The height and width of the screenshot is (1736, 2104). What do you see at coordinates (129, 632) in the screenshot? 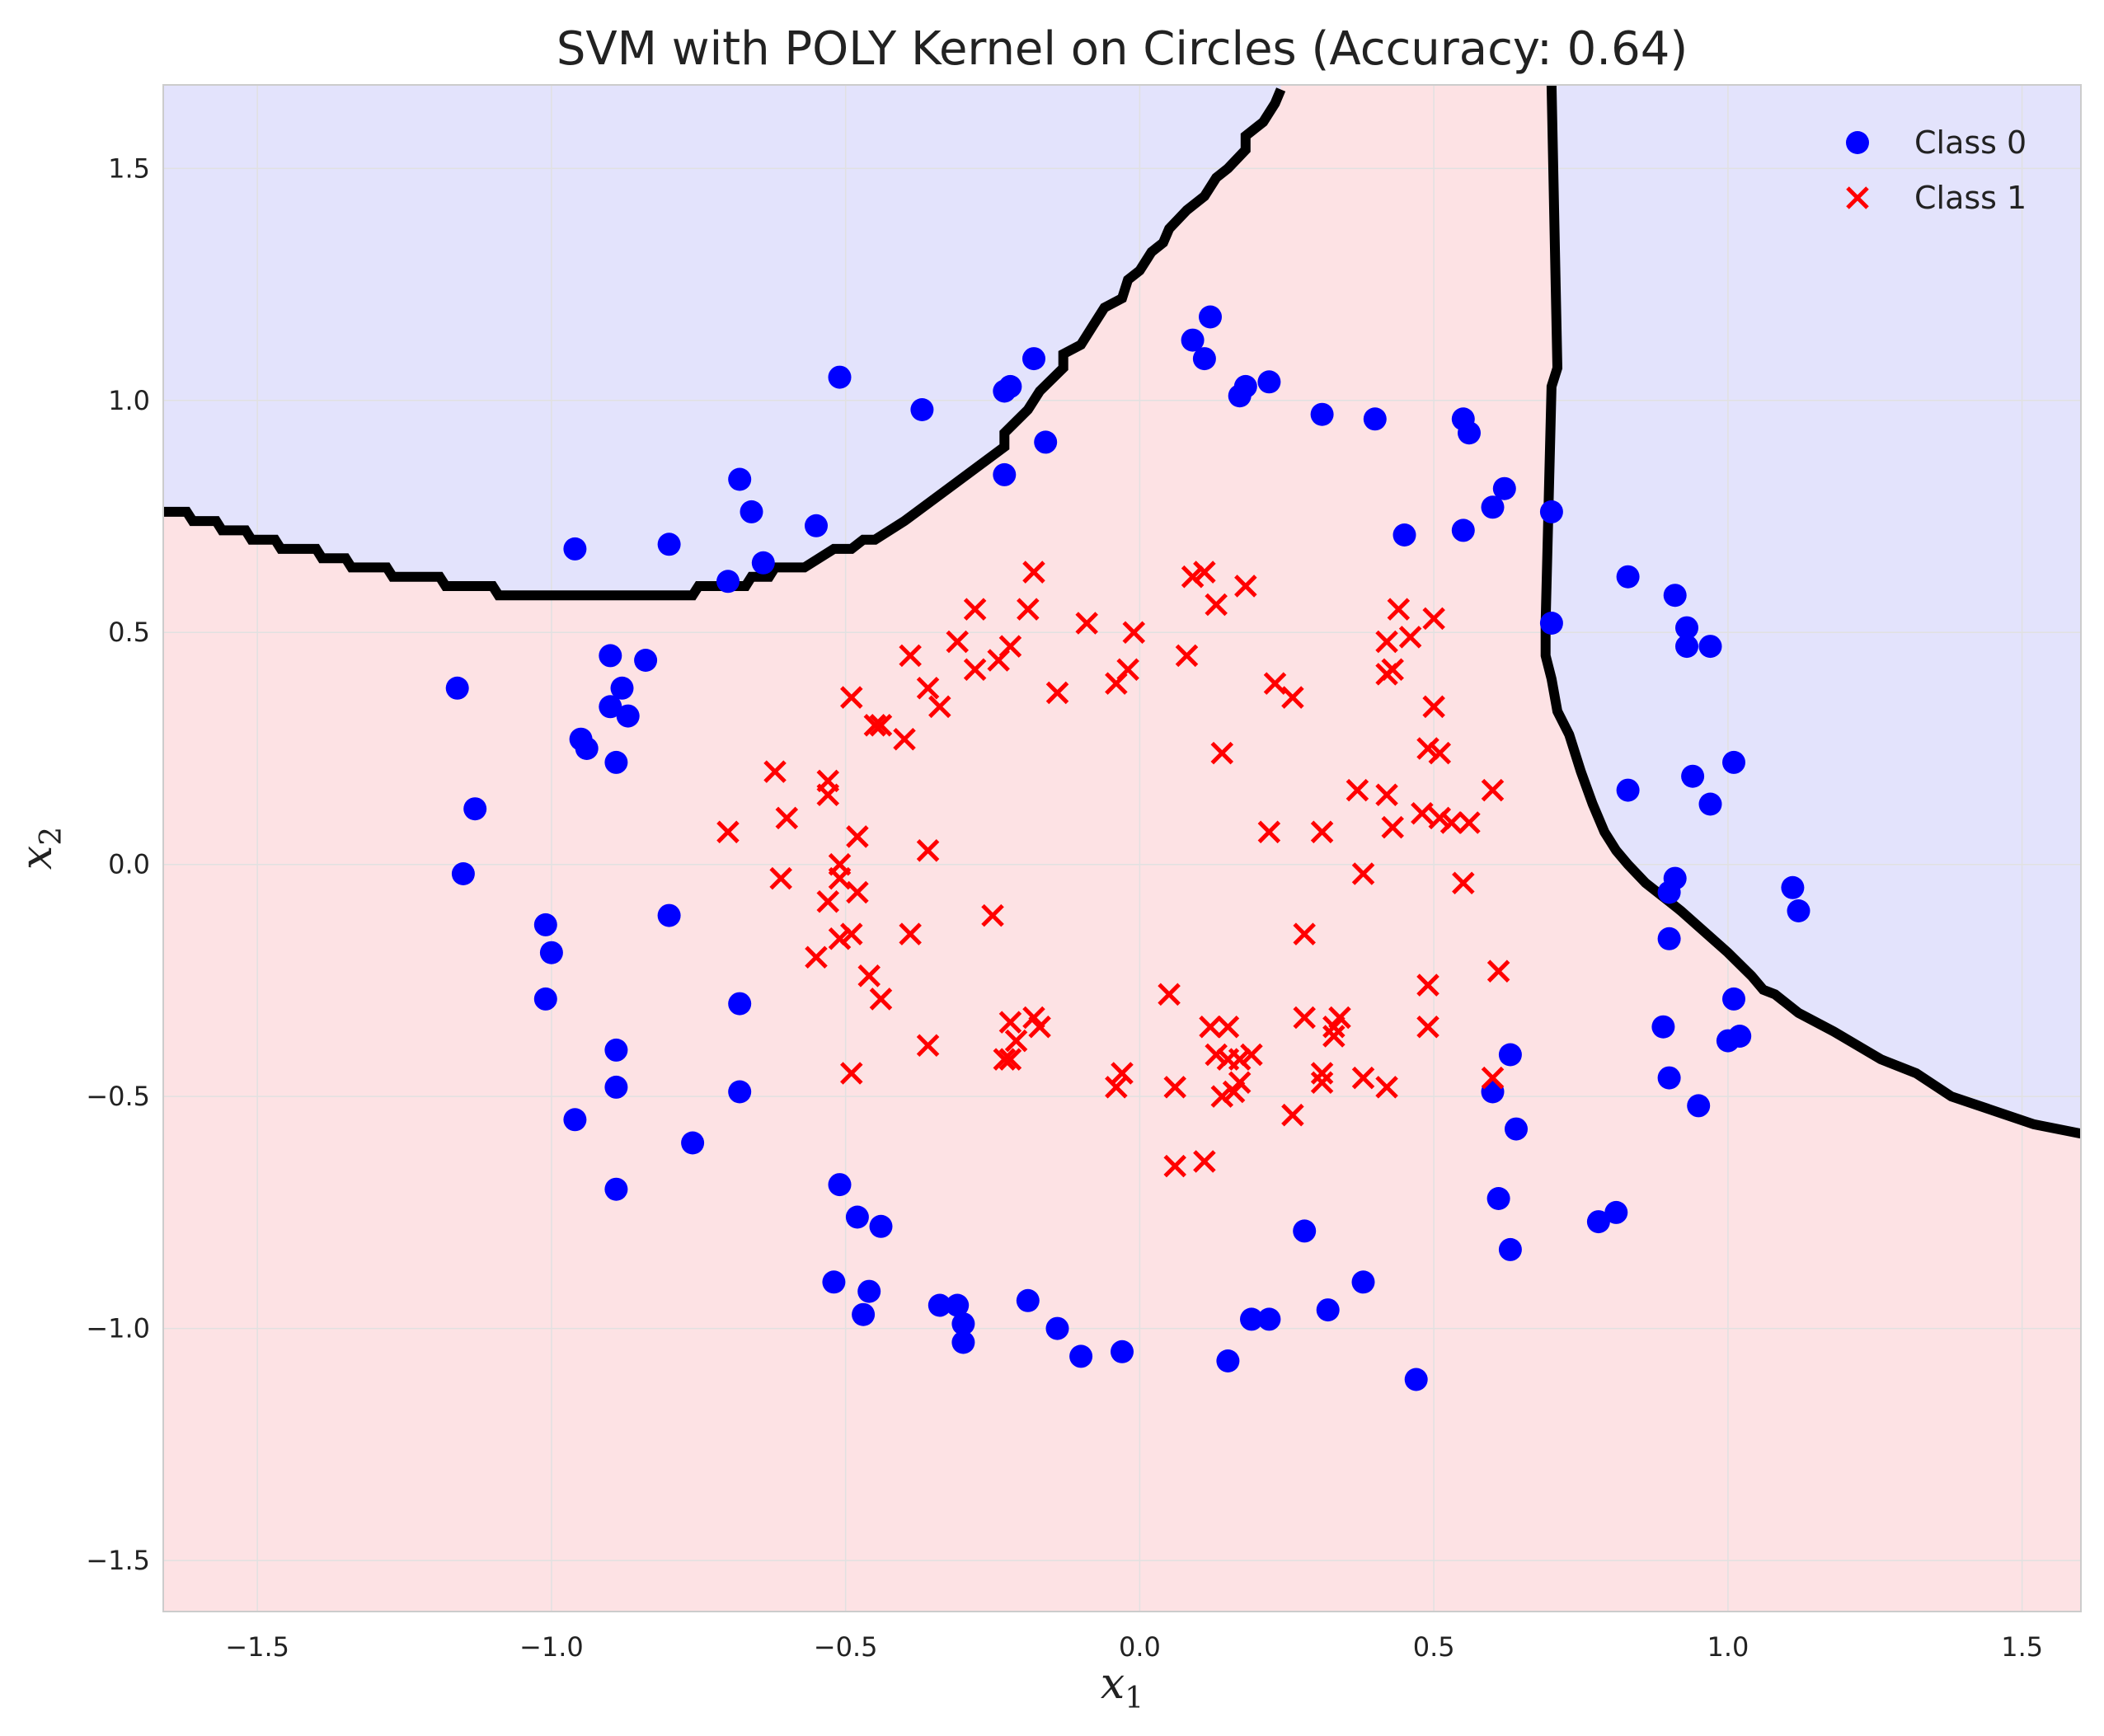
I see `y-tick-label: 0.5` at bounding box center [129, 632].